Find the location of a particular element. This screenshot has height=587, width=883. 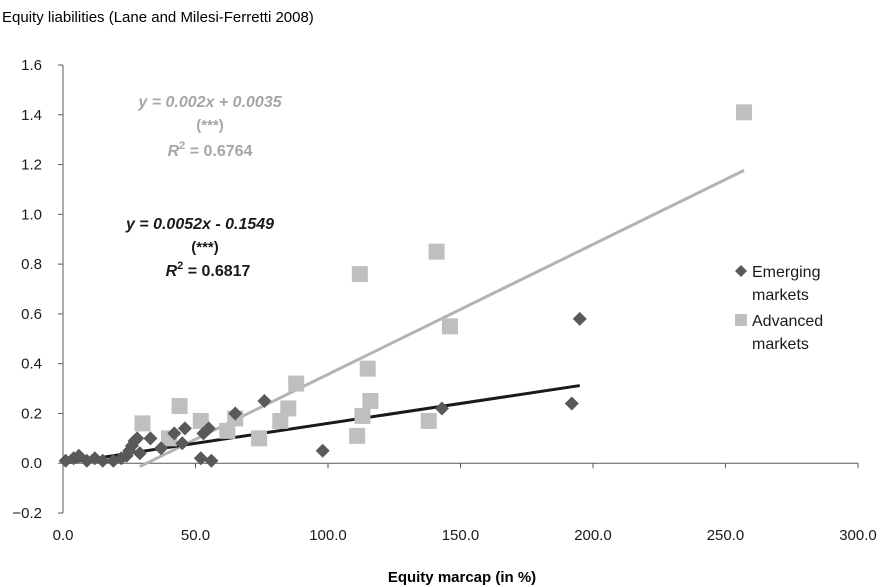

advanced-significance: (***) is located at coordinates (210, 125).